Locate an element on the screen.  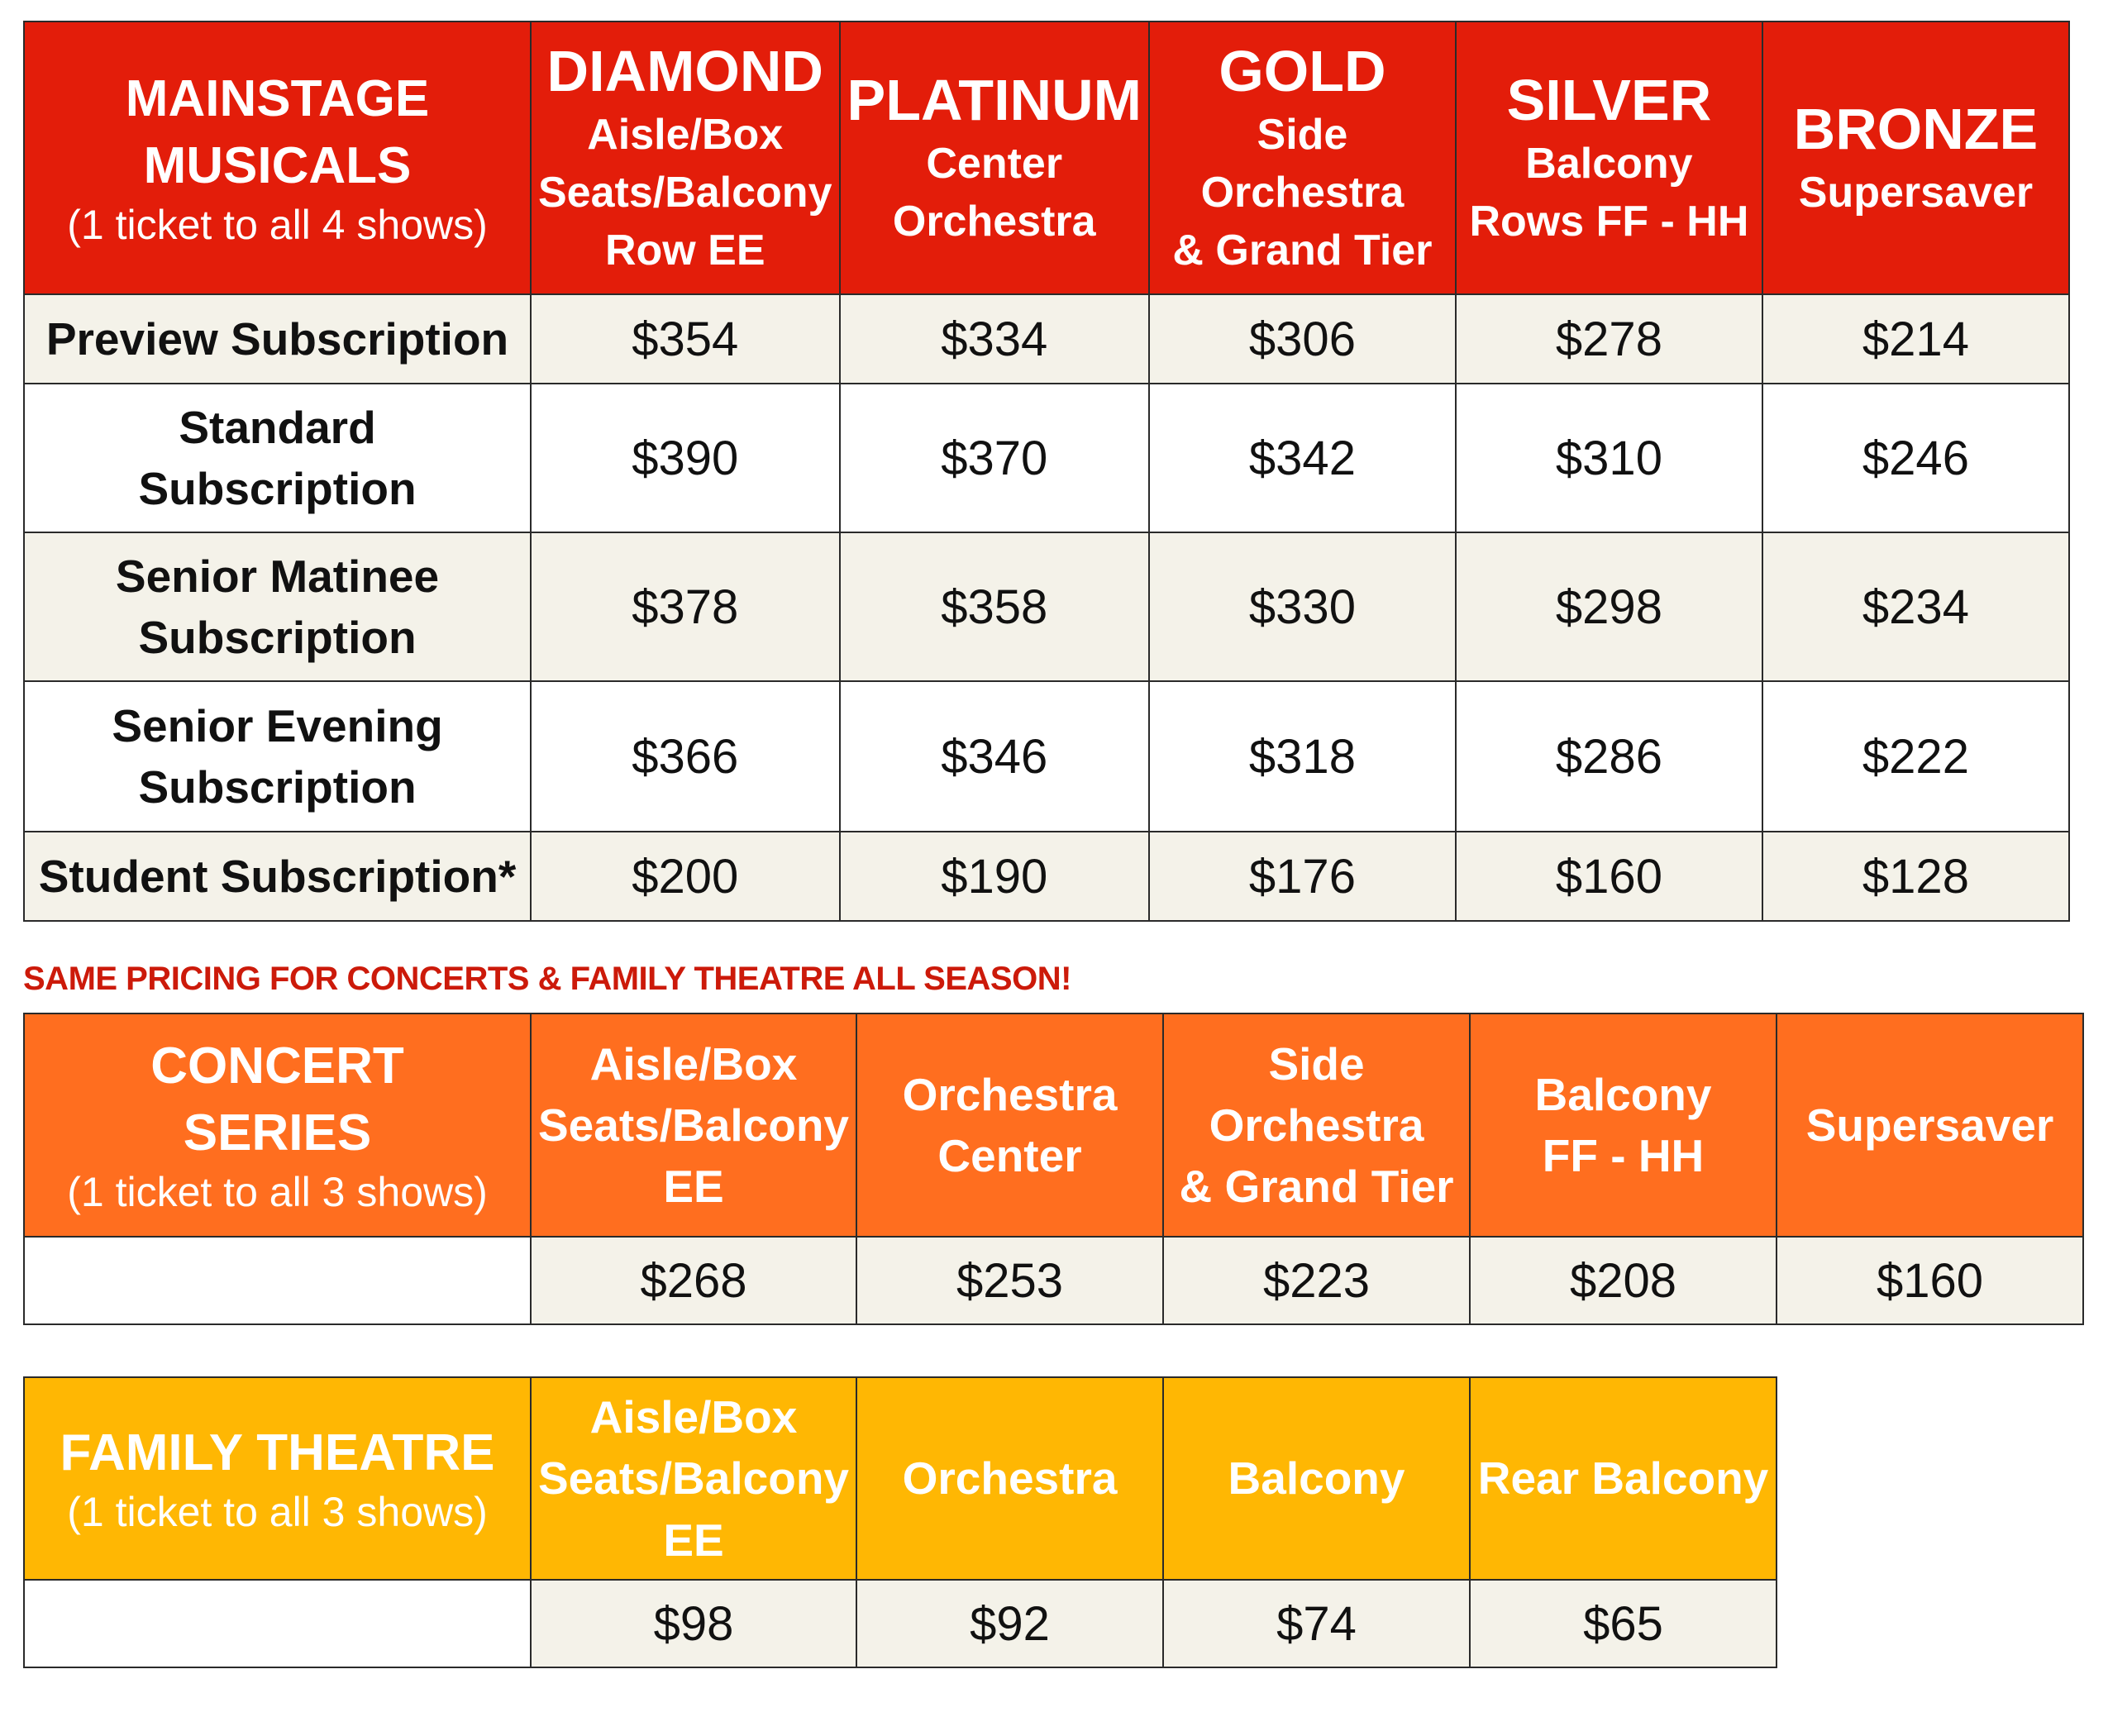
price-cell: $208 is located at coordinates (1623, 1280).